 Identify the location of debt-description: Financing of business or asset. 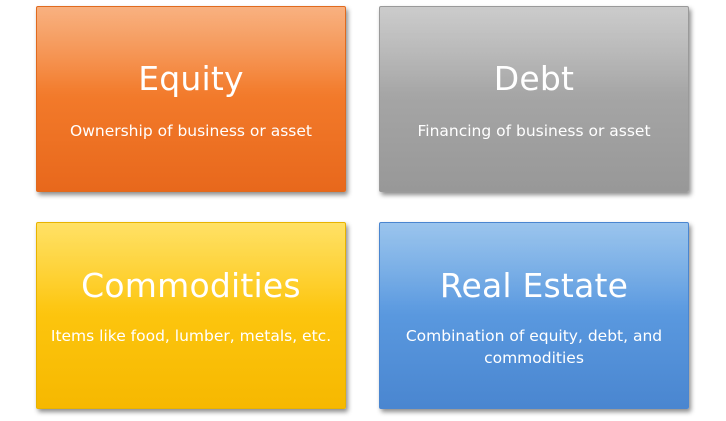
(534, 131).